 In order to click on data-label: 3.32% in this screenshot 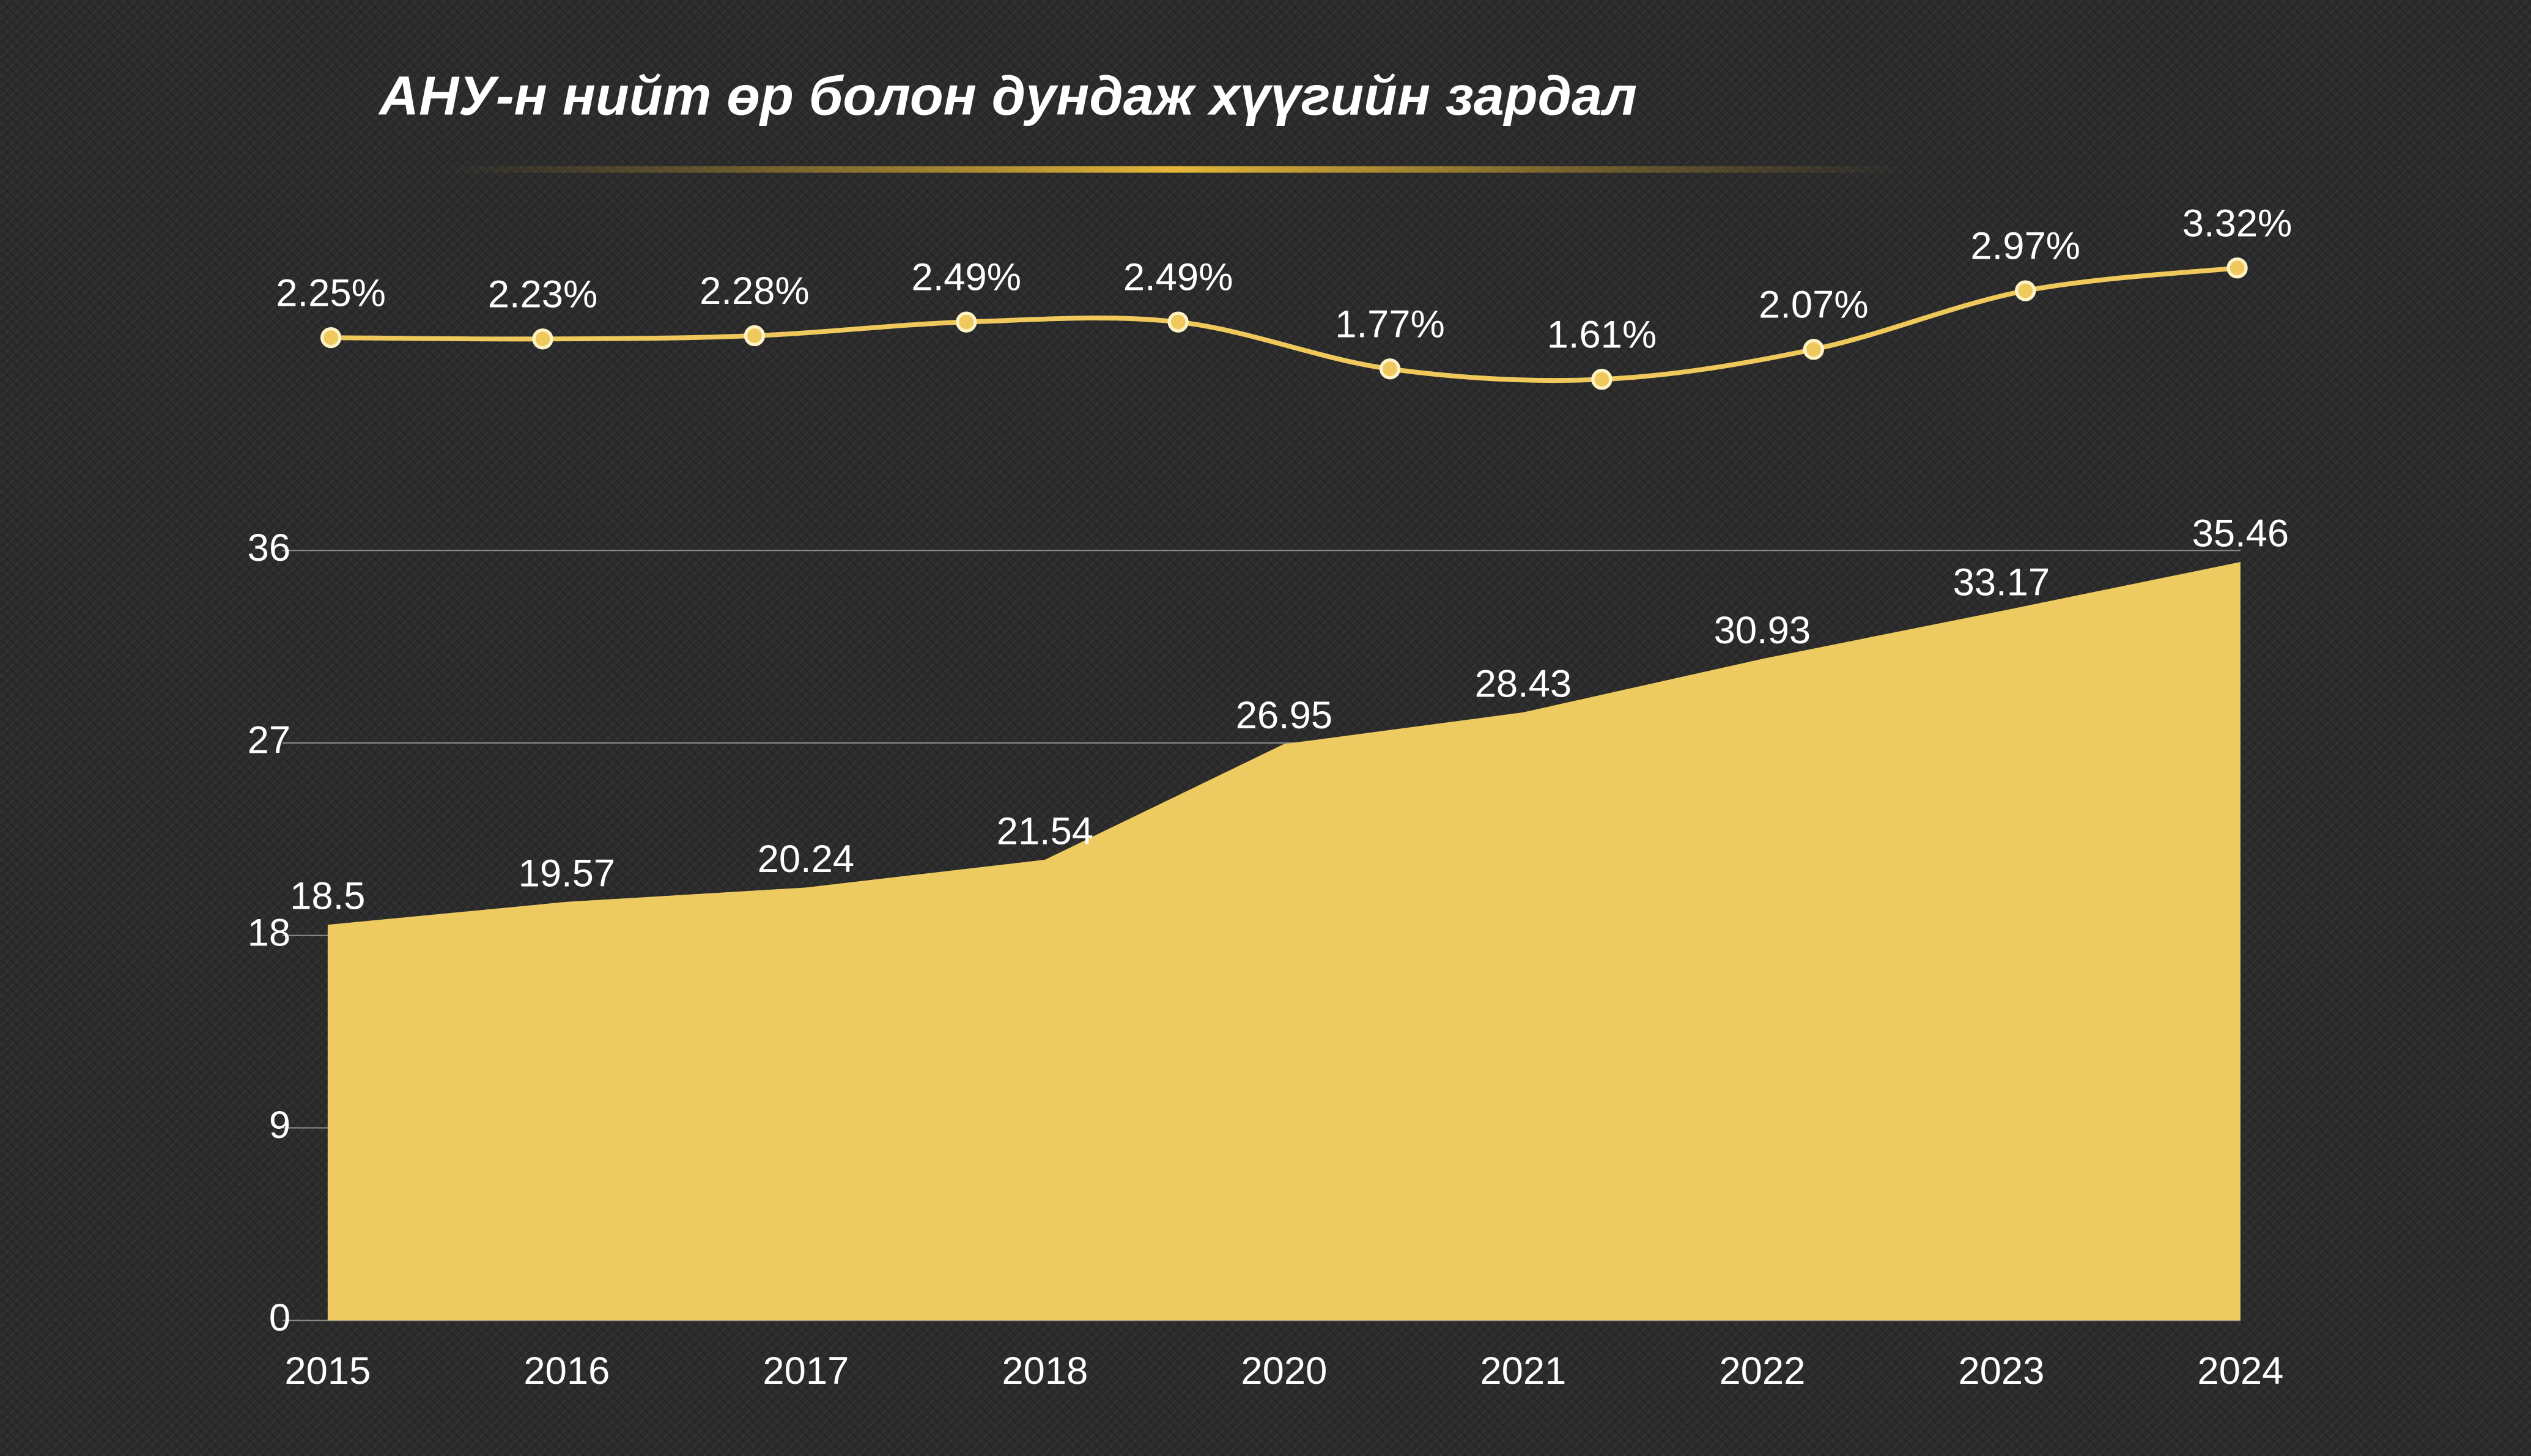, I will do `click(2237, 223)`.